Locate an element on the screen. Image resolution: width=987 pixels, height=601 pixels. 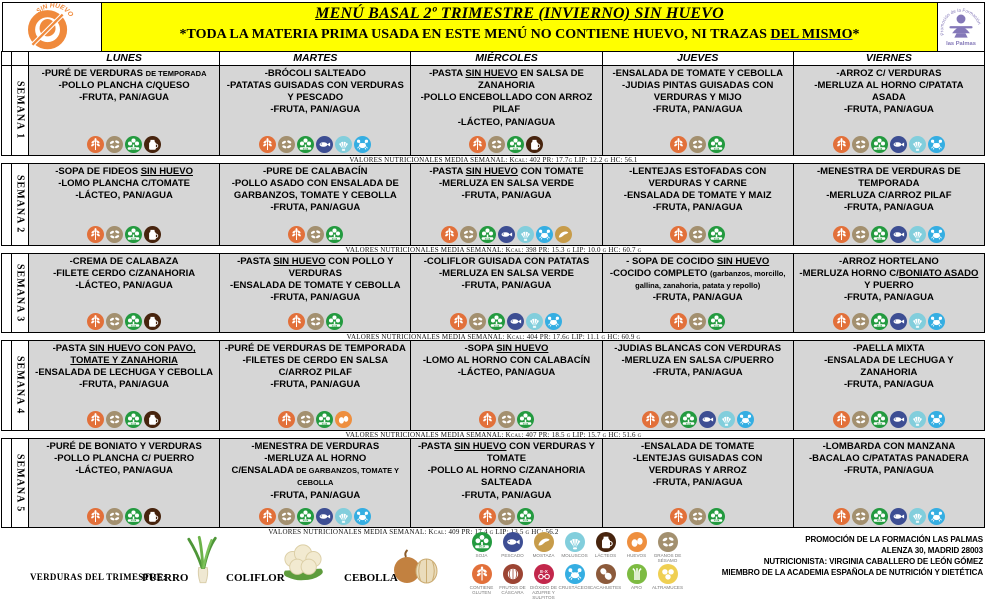
week-label-2: SEMANA 2 is located at coordinates (20, 204).